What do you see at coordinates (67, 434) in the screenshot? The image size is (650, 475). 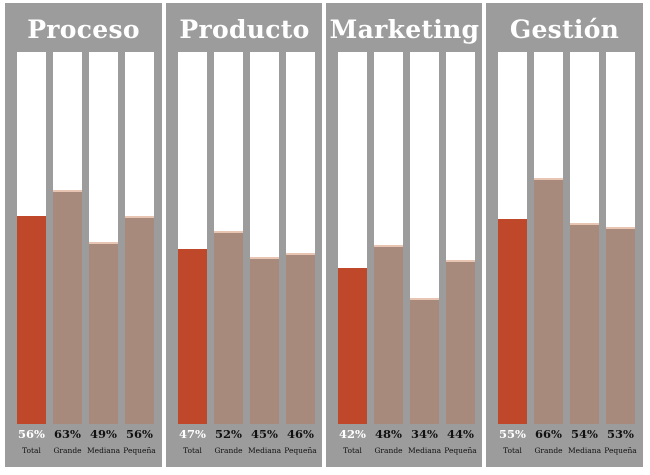 I see `data-label: 63%` at bounding box center [67, 434].